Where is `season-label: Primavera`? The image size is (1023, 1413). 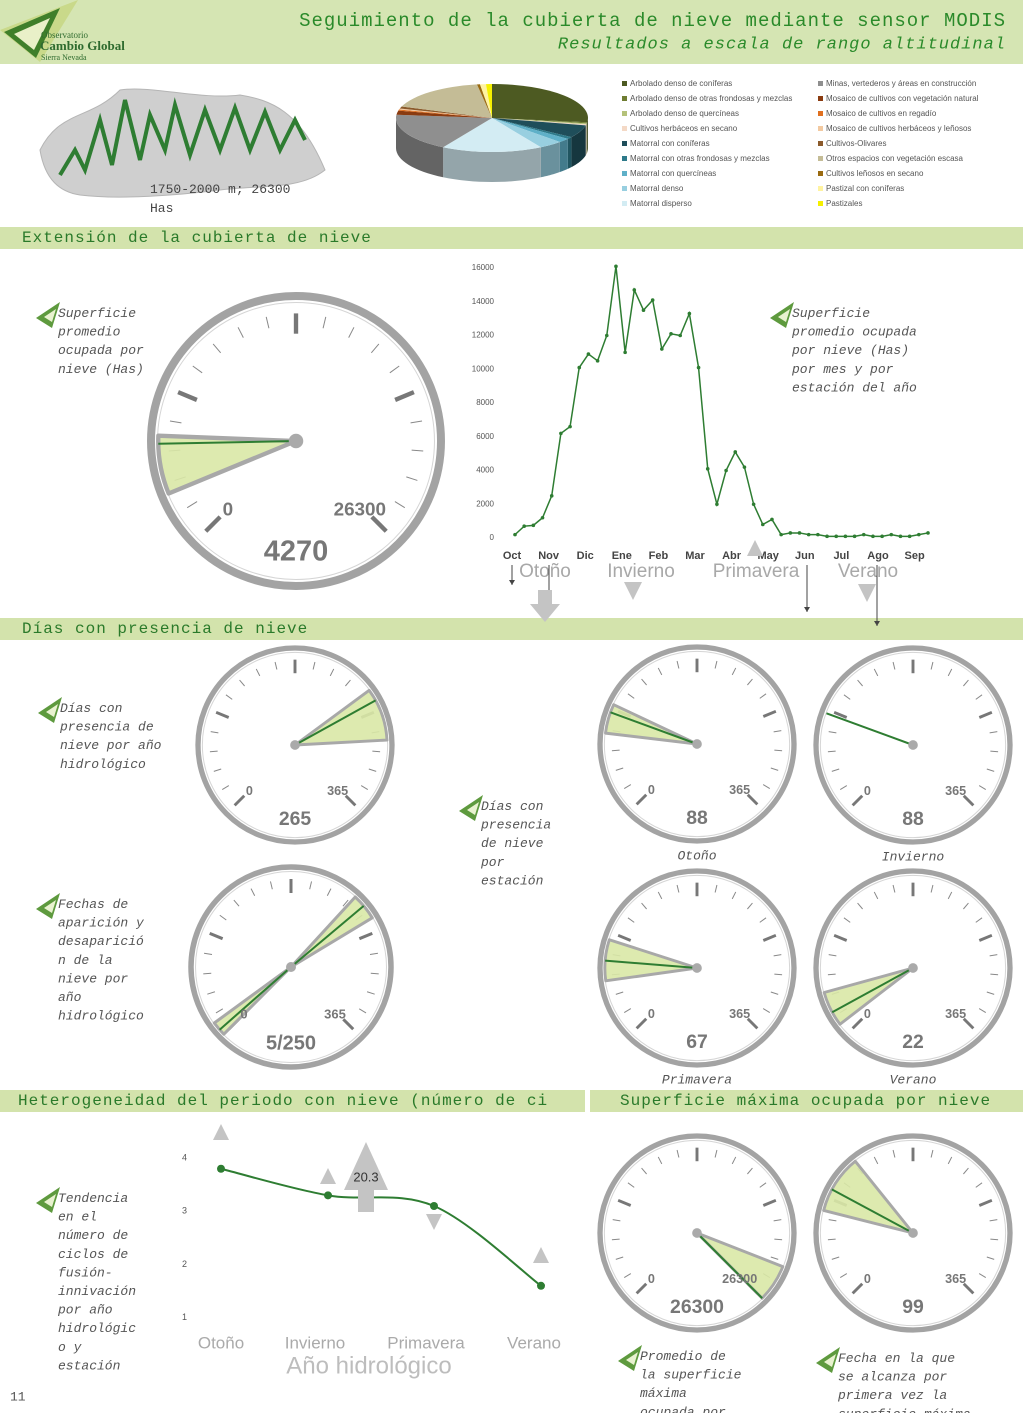
season-label: Primavera is located at coordinates (756, 571).